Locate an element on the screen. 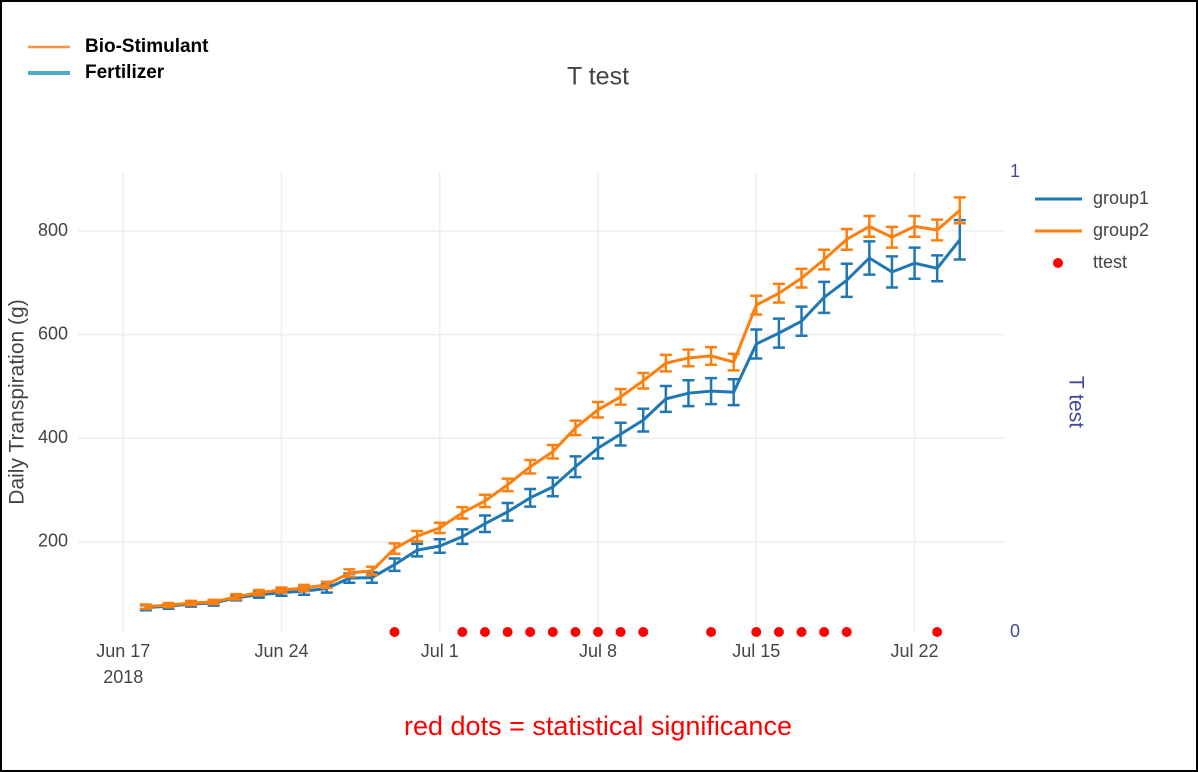  y2-tick-label: 0 is located at coordinates (1015, 631).